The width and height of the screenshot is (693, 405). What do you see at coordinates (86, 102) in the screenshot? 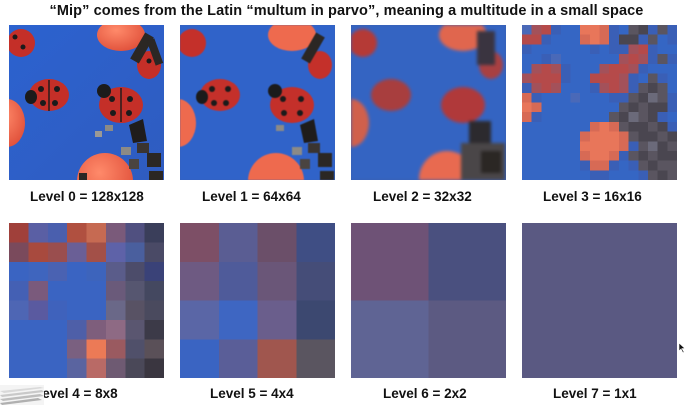
I see `mip-level-0-image` at bounding box center [86, 102].